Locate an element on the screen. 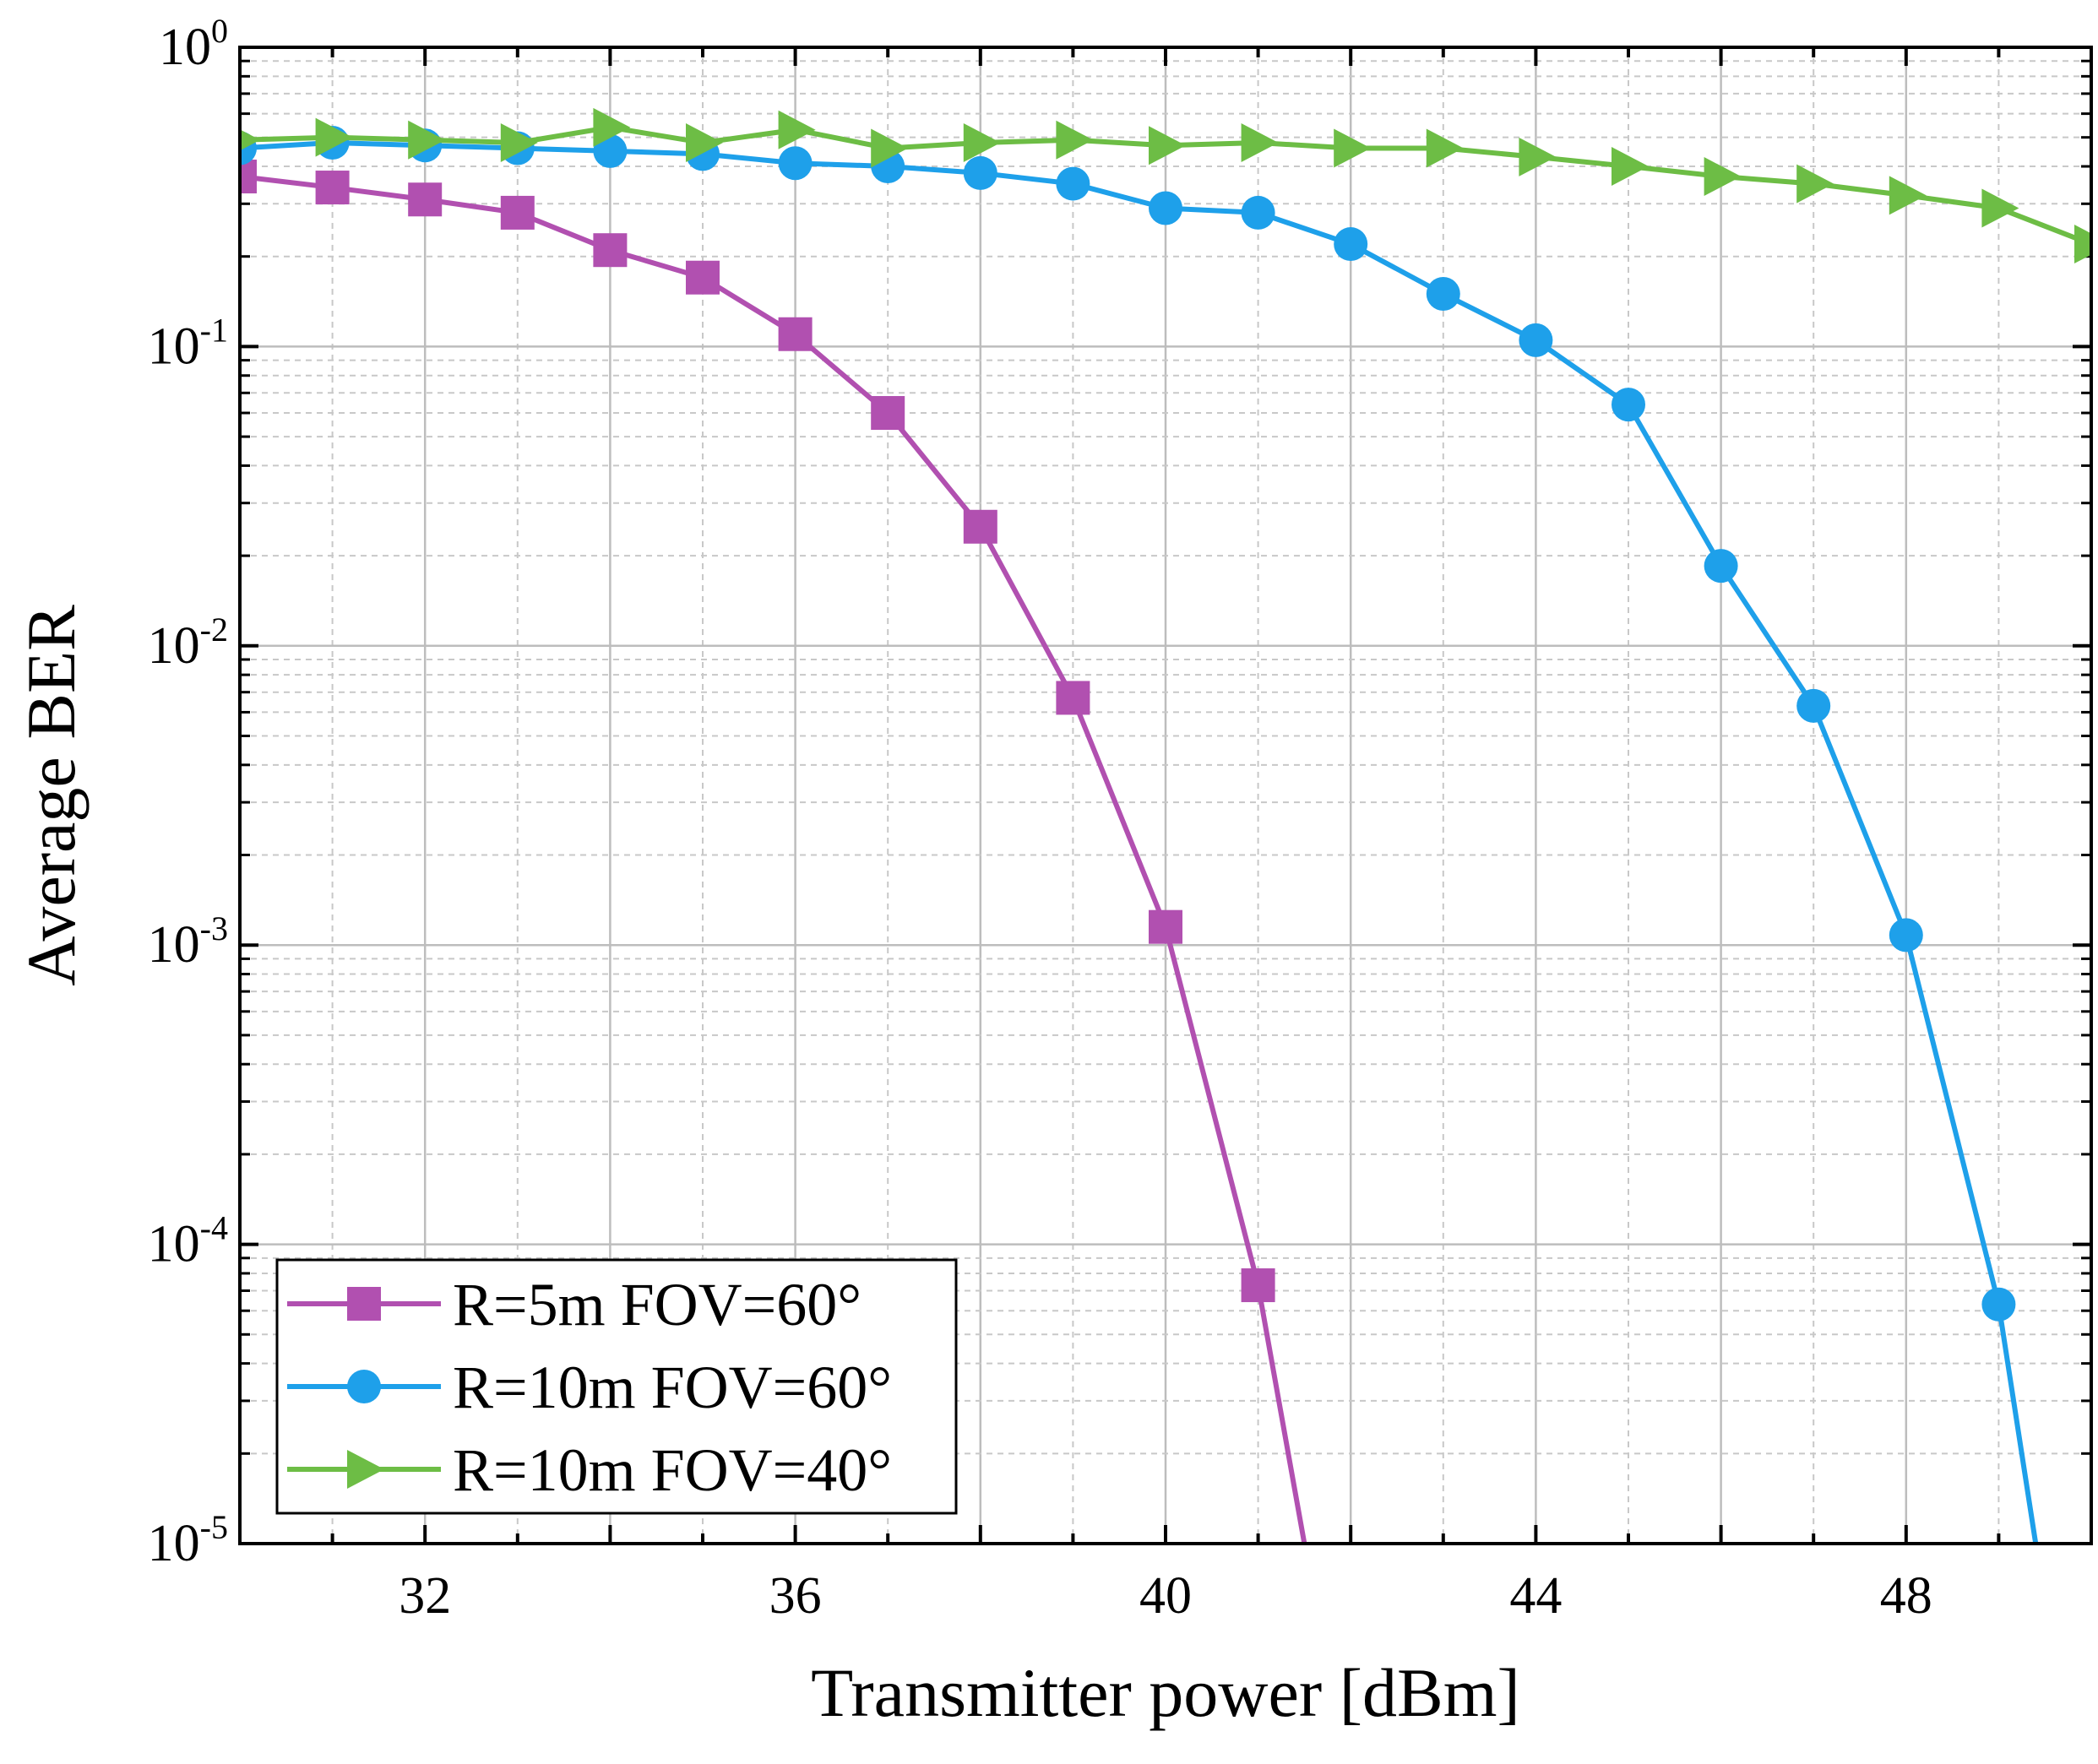 The image size is (2098, 1764). legend-label: R=5m FOV=60° is located at coordinates (657, 1304).